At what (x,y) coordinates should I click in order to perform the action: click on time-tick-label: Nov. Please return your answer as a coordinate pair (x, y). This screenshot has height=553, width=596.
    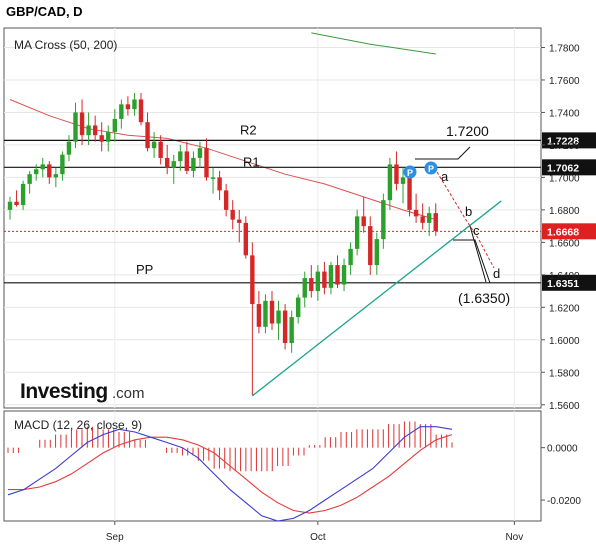
    Looking at the image, I should click on (514, 537).